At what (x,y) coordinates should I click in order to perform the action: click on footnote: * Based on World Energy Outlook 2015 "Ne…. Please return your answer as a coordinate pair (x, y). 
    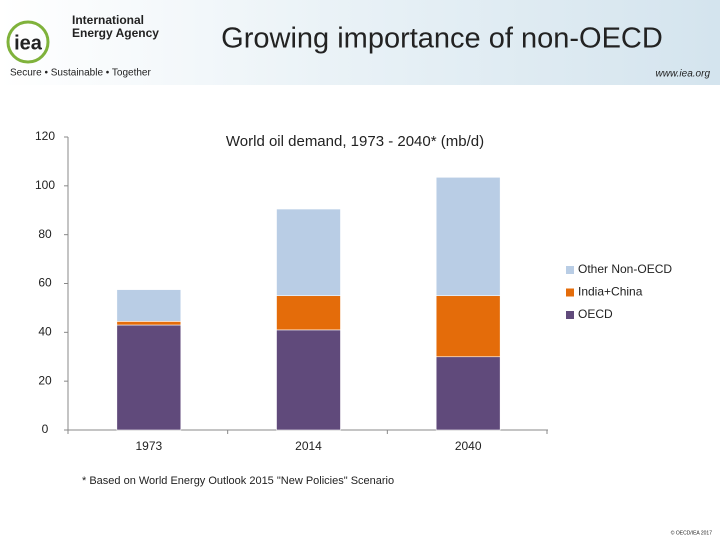
    Looking at the image, I should click on (238, 481).